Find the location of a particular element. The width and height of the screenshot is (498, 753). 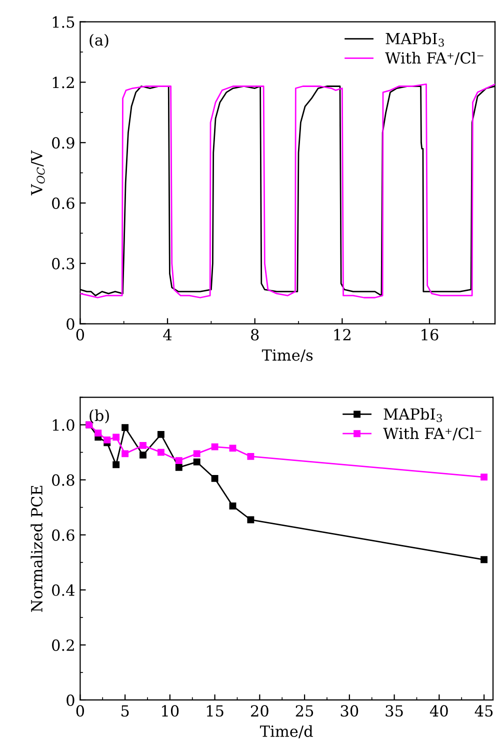

x-tick-label: 16 is located at coordinates (430, 334).